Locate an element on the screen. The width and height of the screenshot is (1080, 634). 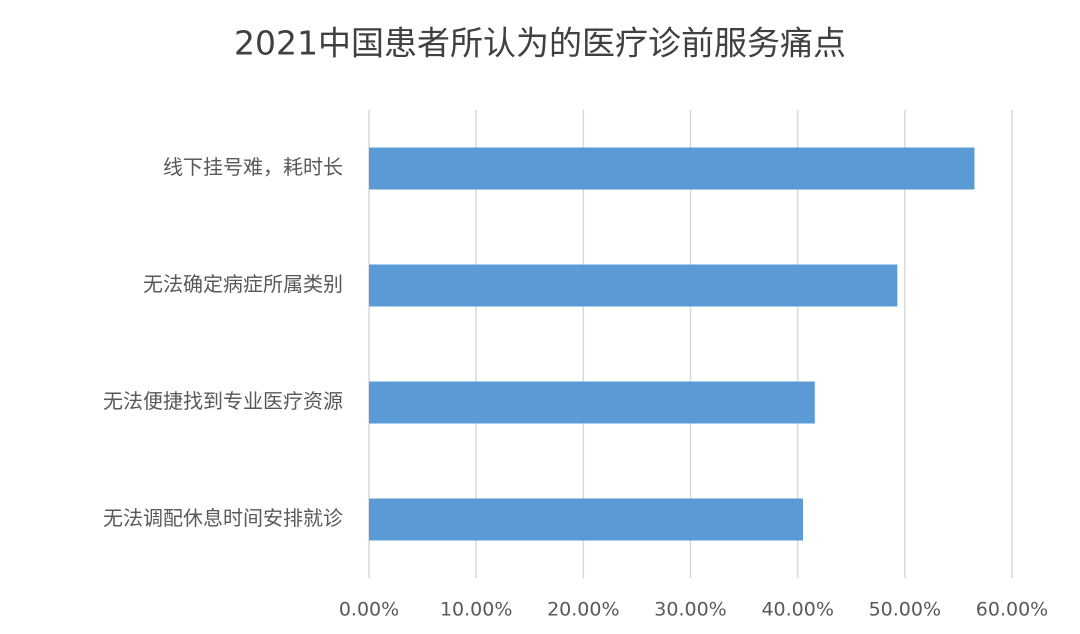
chart-title: 2021中国患者所认为的医疗诊前服务痛点 is located at coordinates (540, 43).